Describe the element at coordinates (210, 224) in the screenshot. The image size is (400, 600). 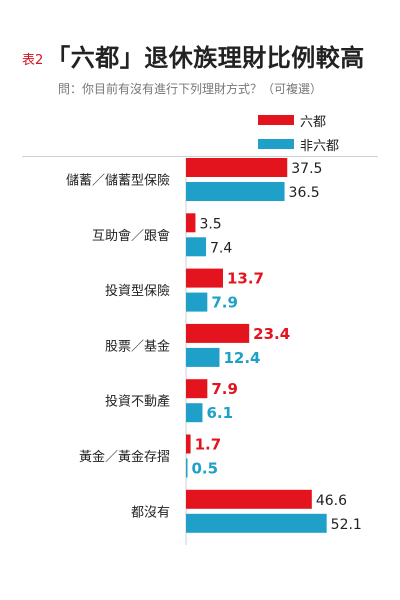
I see `data-label-series-0: 3.5` at that location.